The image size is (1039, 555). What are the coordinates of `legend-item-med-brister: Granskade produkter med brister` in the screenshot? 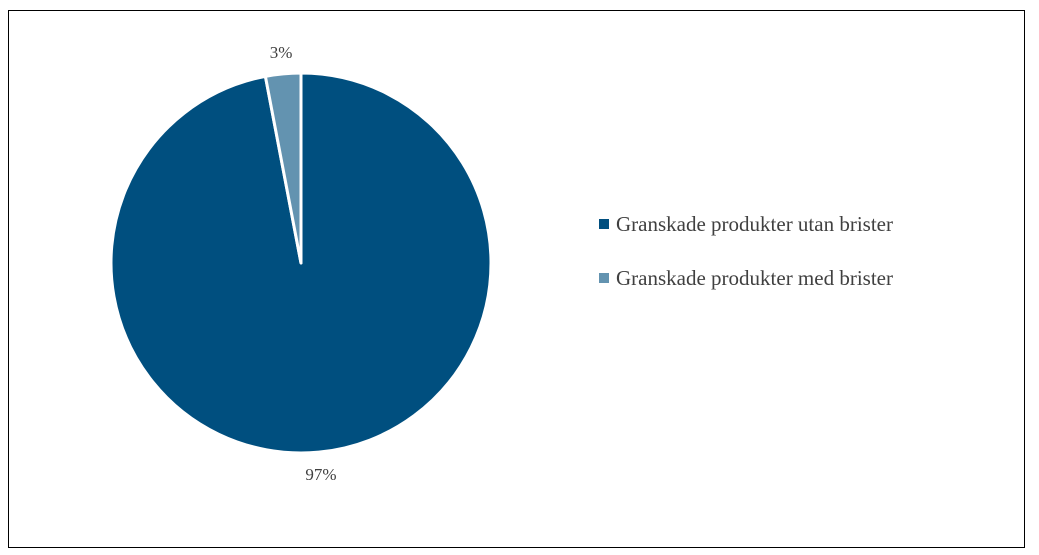 It's located at (746, 278).